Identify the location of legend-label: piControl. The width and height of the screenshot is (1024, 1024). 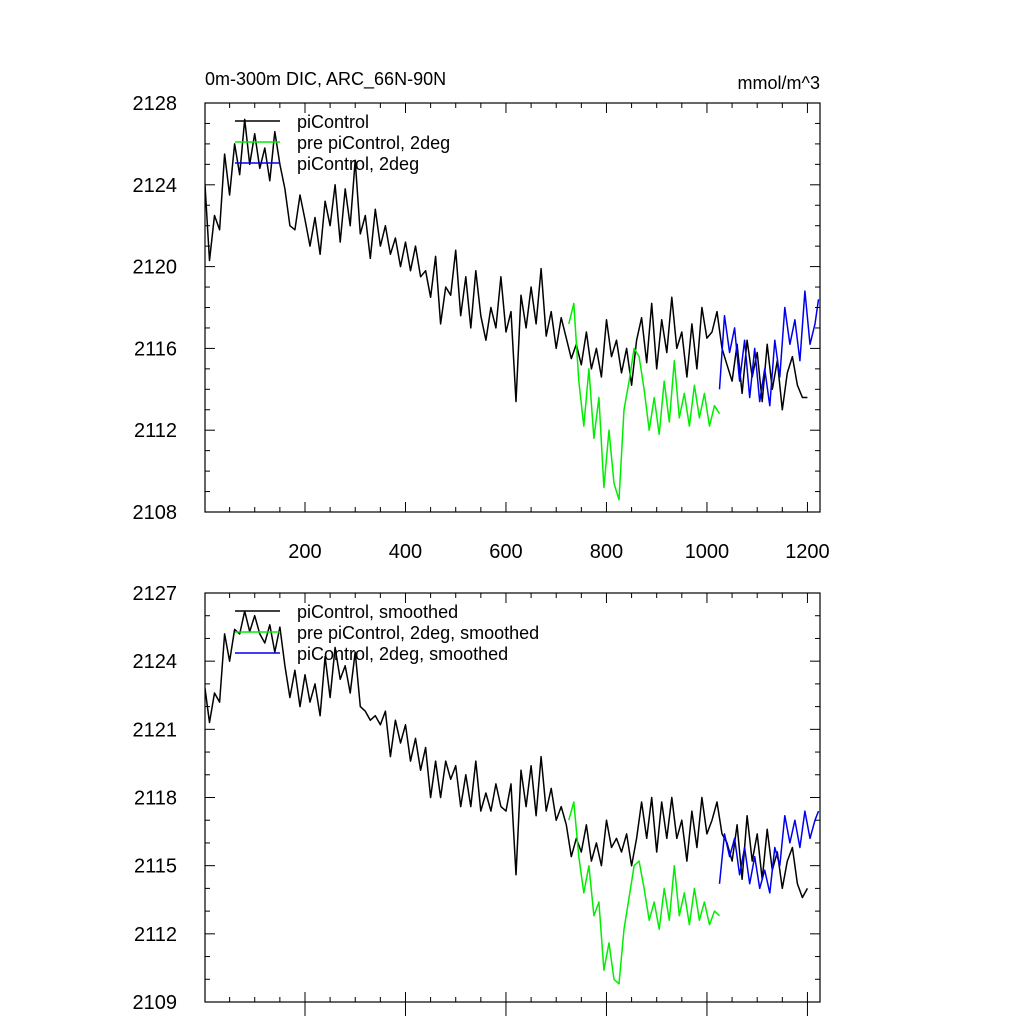
(333, 122).